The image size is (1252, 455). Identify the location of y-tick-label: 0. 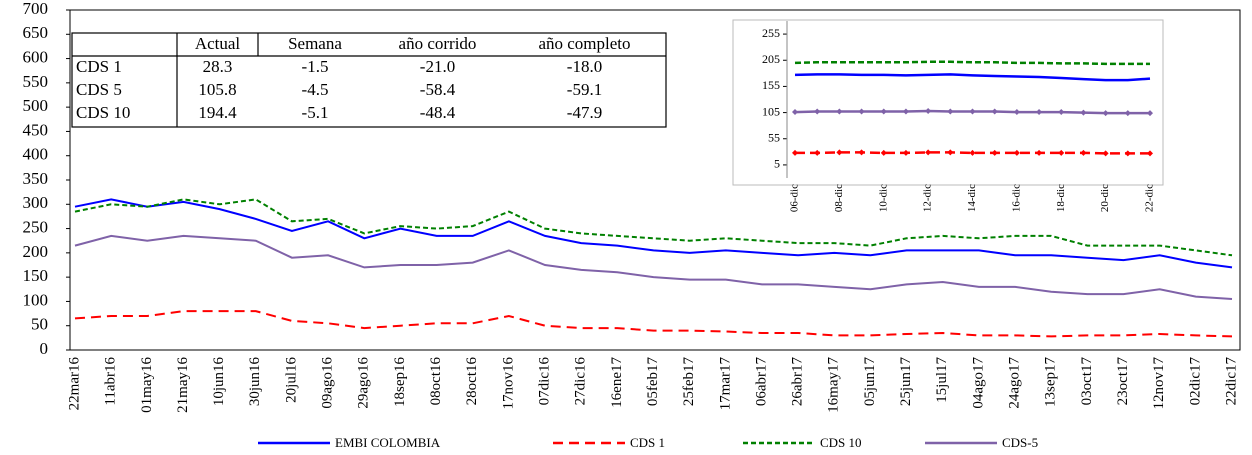
(44, 348).